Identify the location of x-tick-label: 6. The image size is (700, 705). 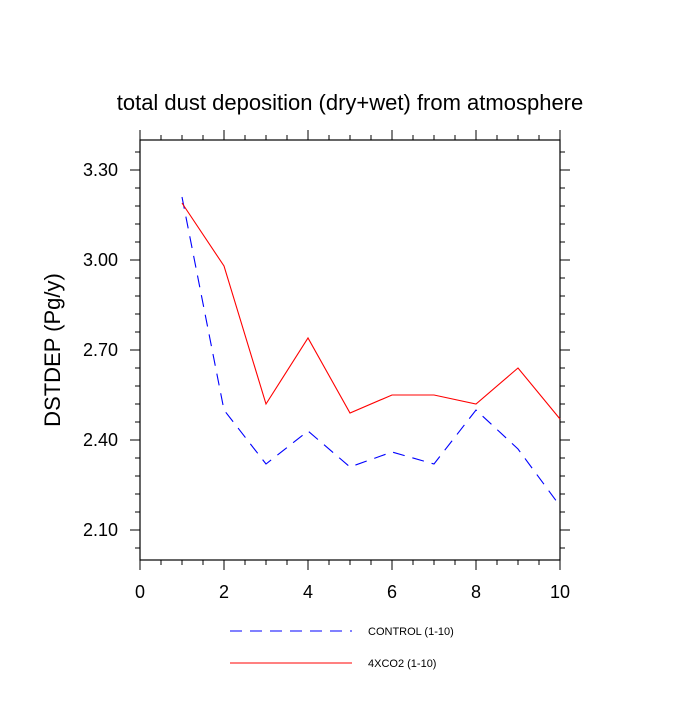
(392, 592).